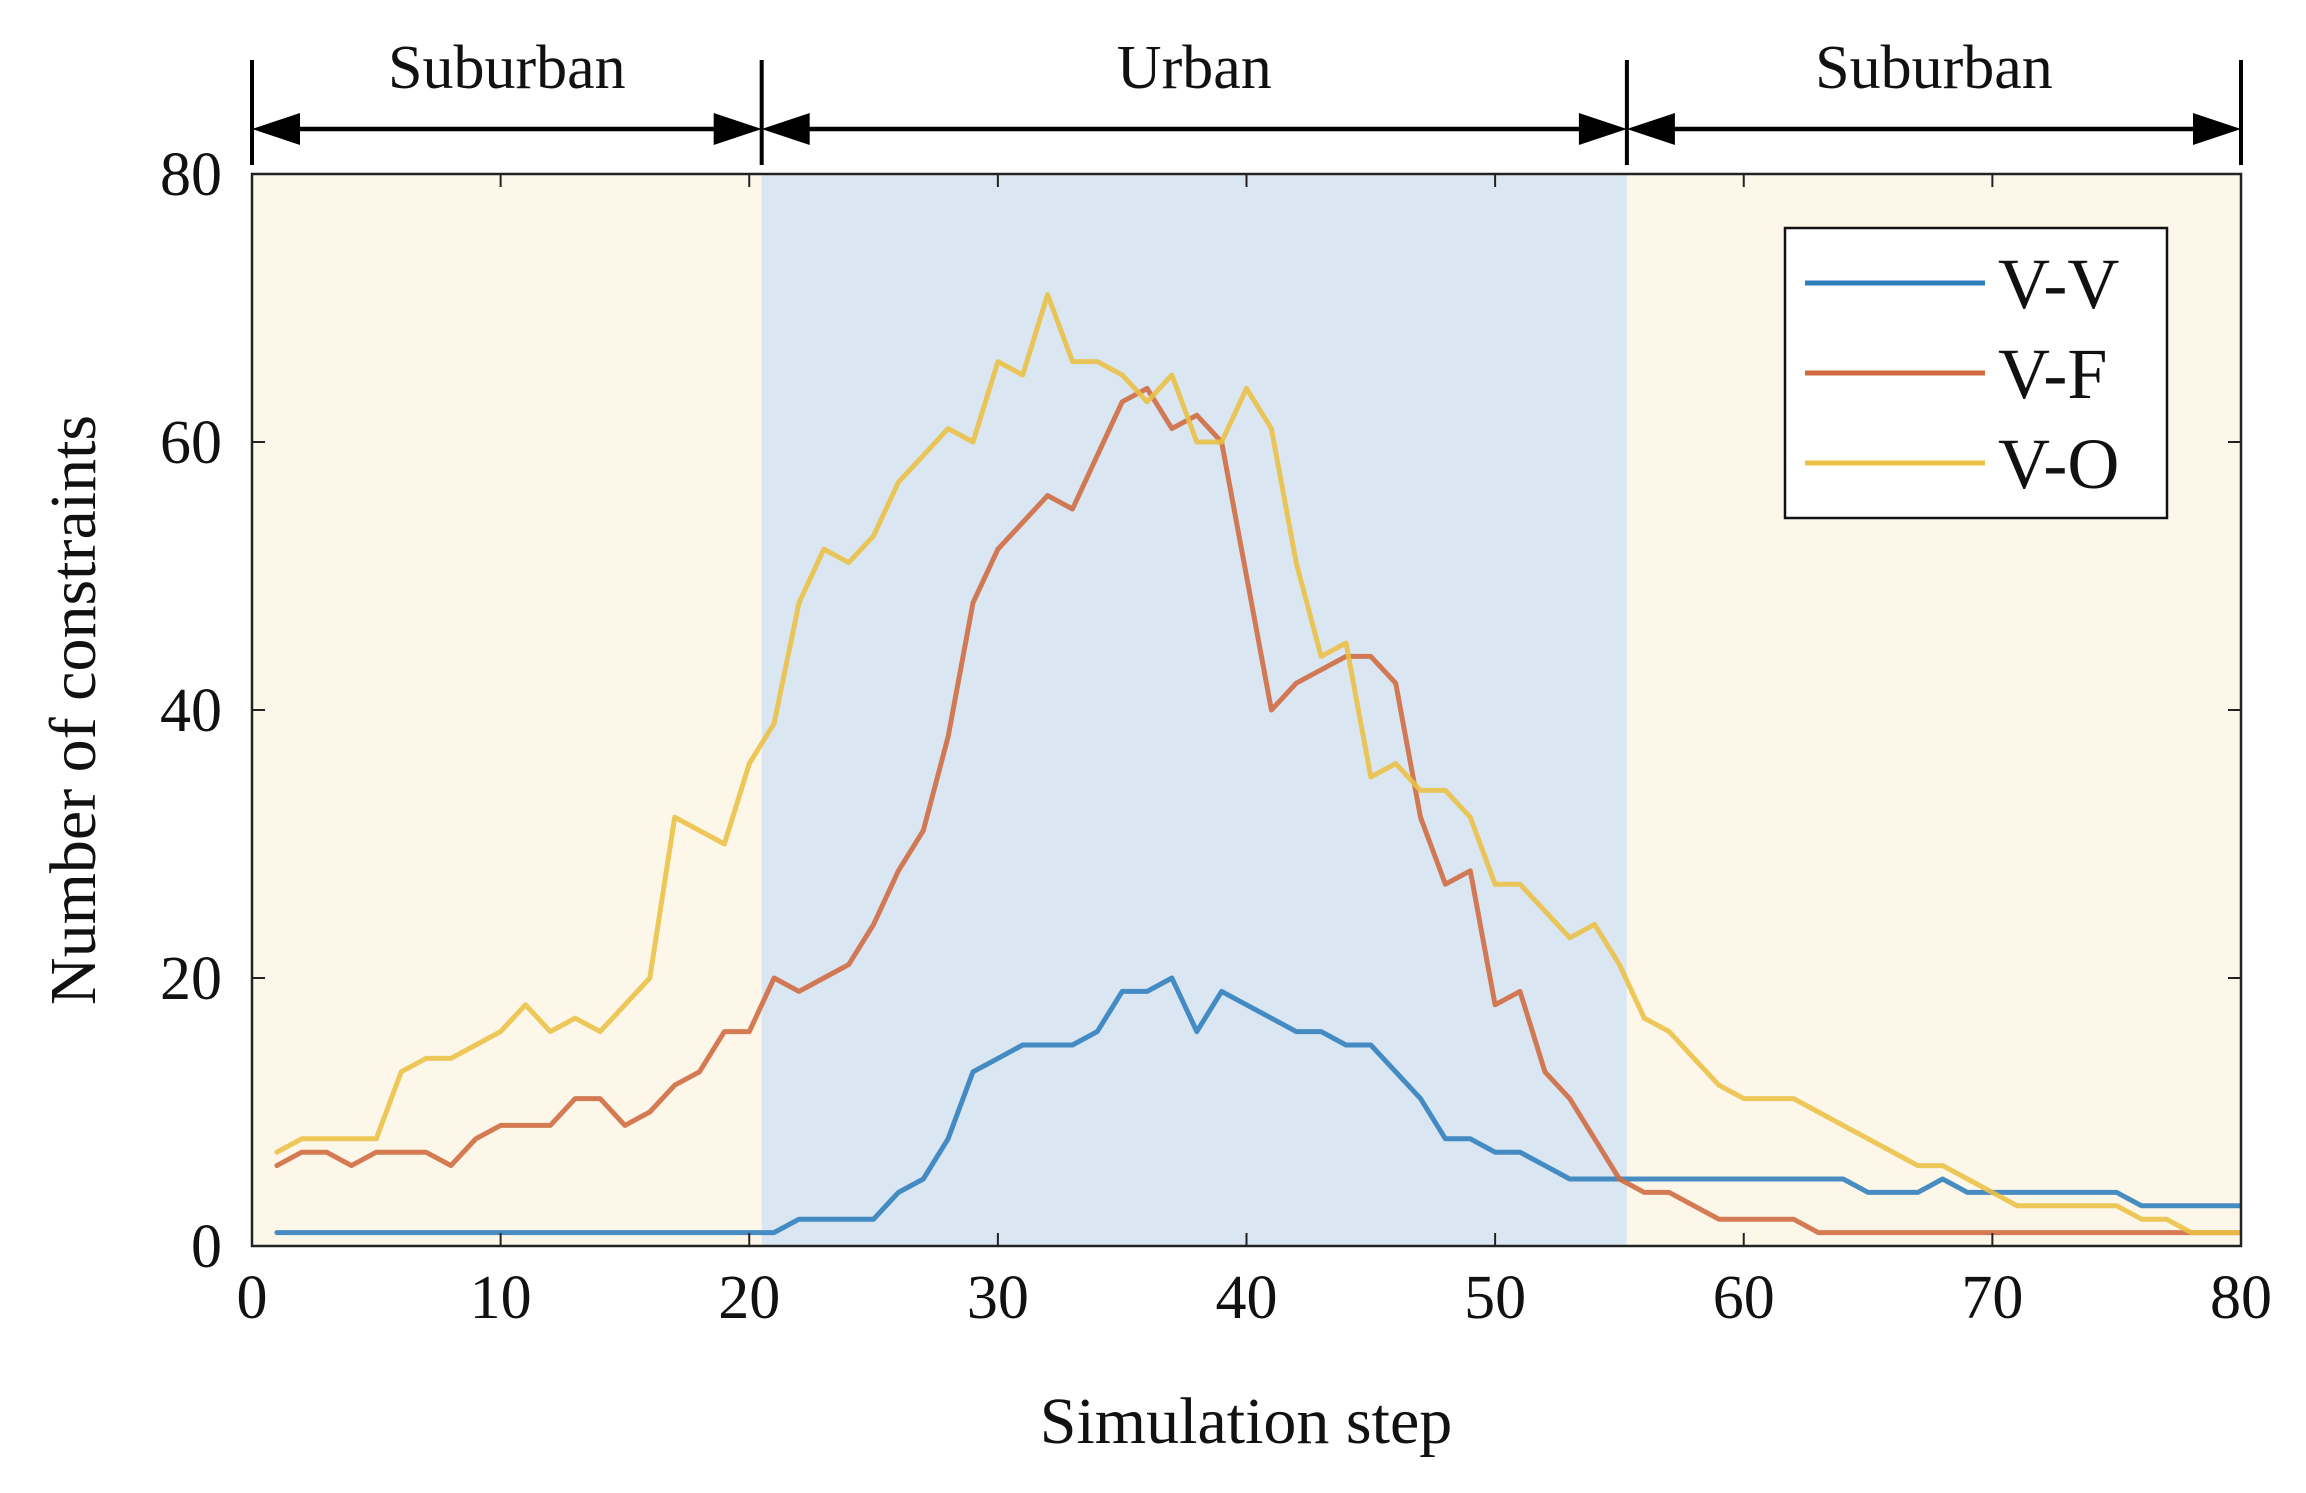 This screenshot has height=1493, width=2306. I want to click on x-tick-label: 60, so click(1744, 1298).